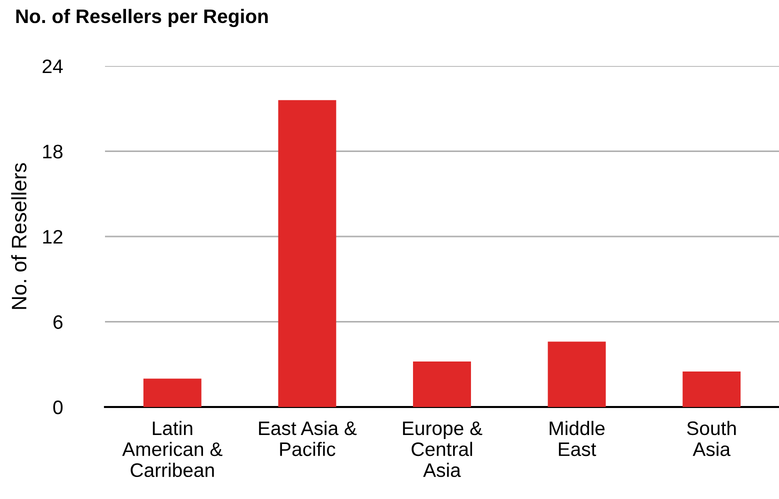 The width and height of the screenshot is (779, 499). What do you see at coordinates (711, 438) in the screenshot?
I see `x-tick-label: South Asia` at bounding box center [711, 438].